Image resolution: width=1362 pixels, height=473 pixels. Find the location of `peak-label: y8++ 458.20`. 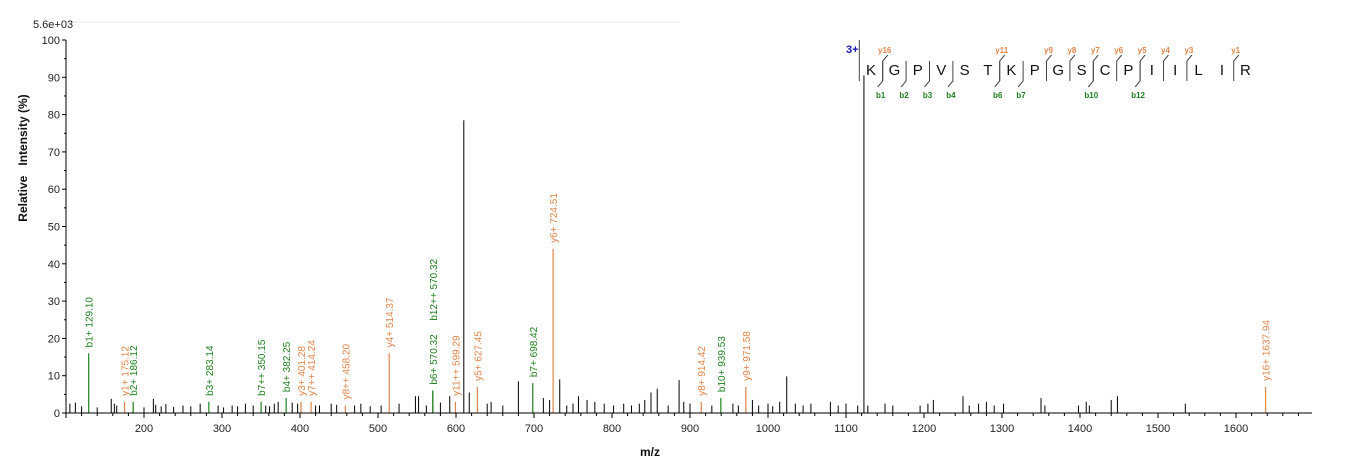

peak-label: y8++ 458.20 is located at coordinates (346, 371).